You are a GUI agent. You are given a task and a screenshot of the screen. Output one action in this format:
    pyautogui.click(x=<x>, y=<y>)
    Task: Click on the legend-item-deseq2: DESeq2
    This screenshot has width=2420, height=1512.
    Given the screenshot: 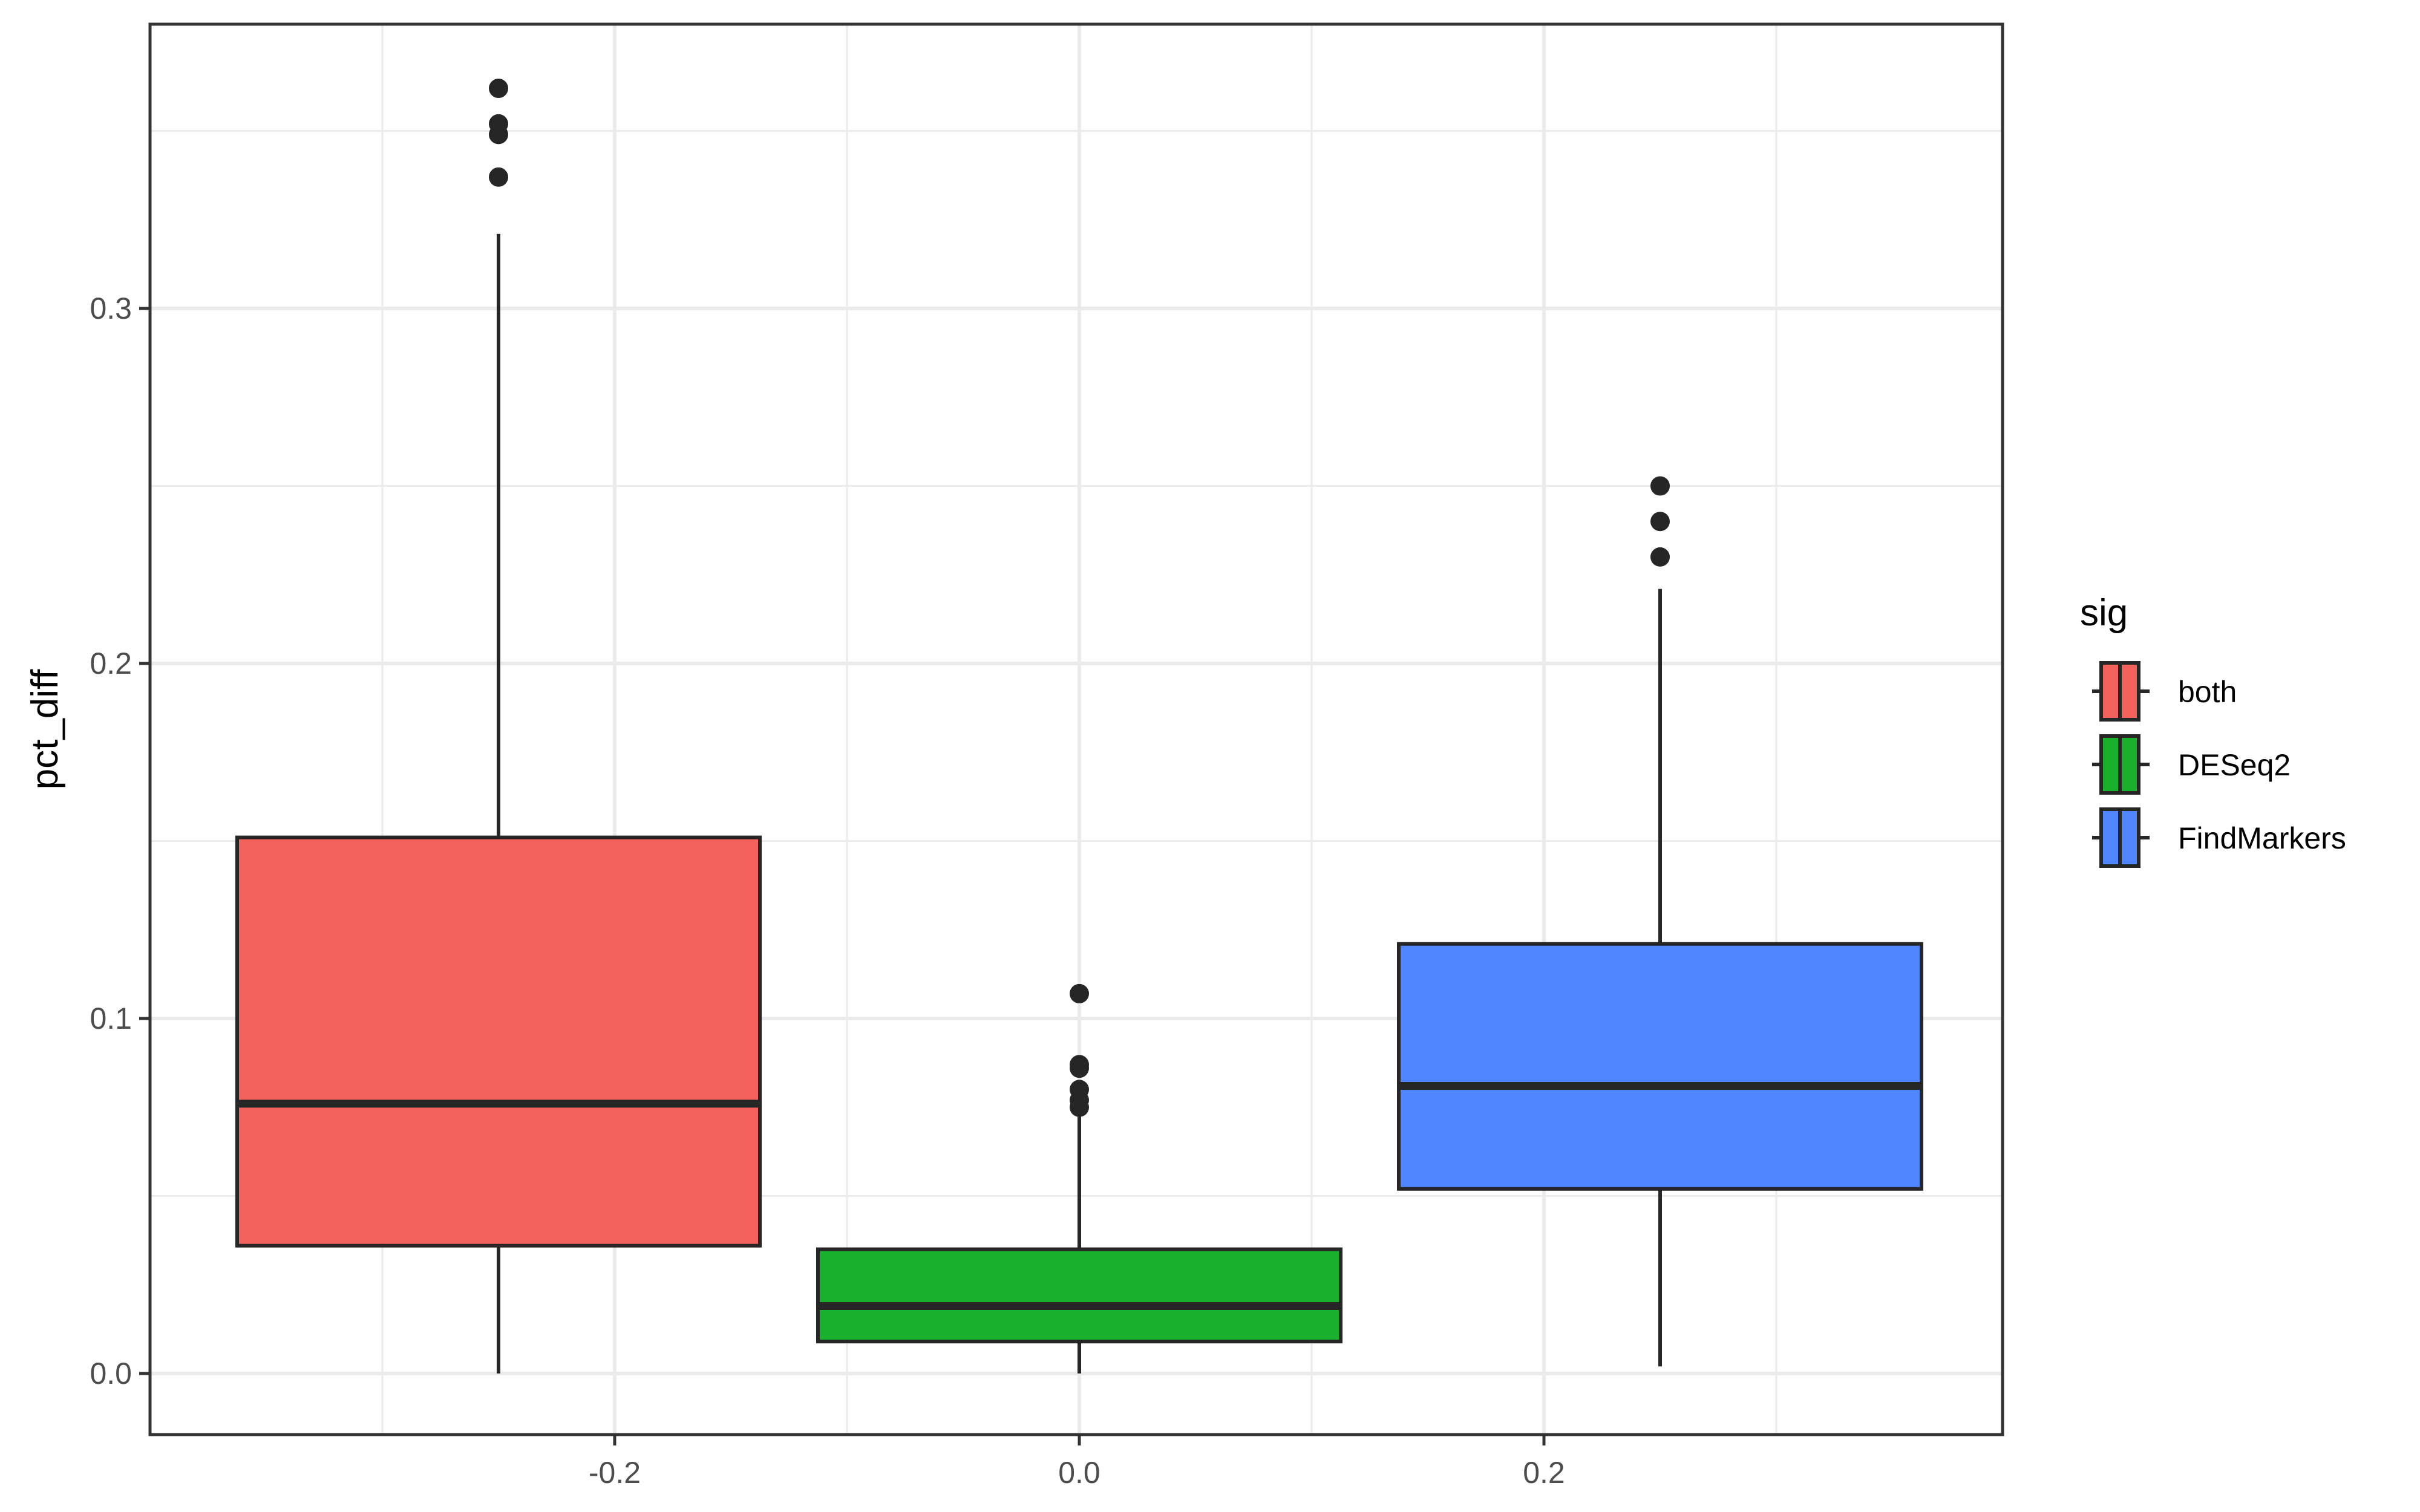 What is the action you would take?
    pyautogui.click(x=2191, y=765)
    